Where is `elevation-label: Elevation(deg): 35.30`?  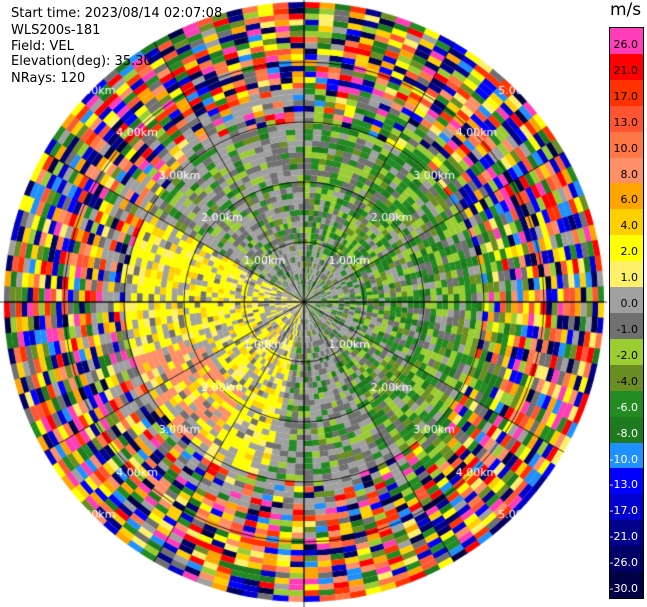
elevation-label: Elevation(deg): 35.30 is located at coordinates (81, 61).